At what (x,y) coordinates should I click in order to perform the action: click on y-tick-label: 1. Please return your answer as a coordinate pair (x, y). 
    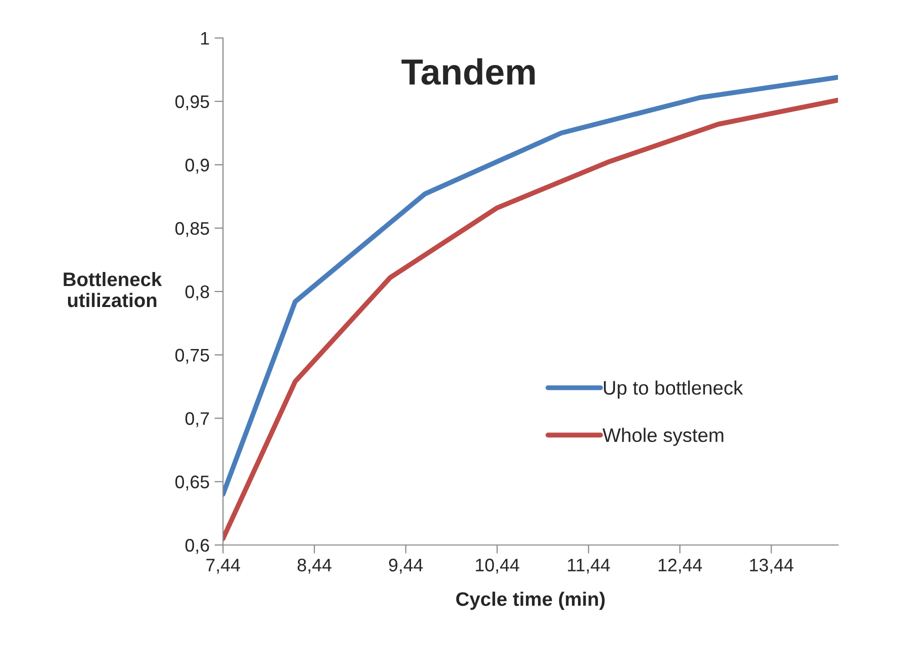
    Looking at the image, I should click on (205, 38).